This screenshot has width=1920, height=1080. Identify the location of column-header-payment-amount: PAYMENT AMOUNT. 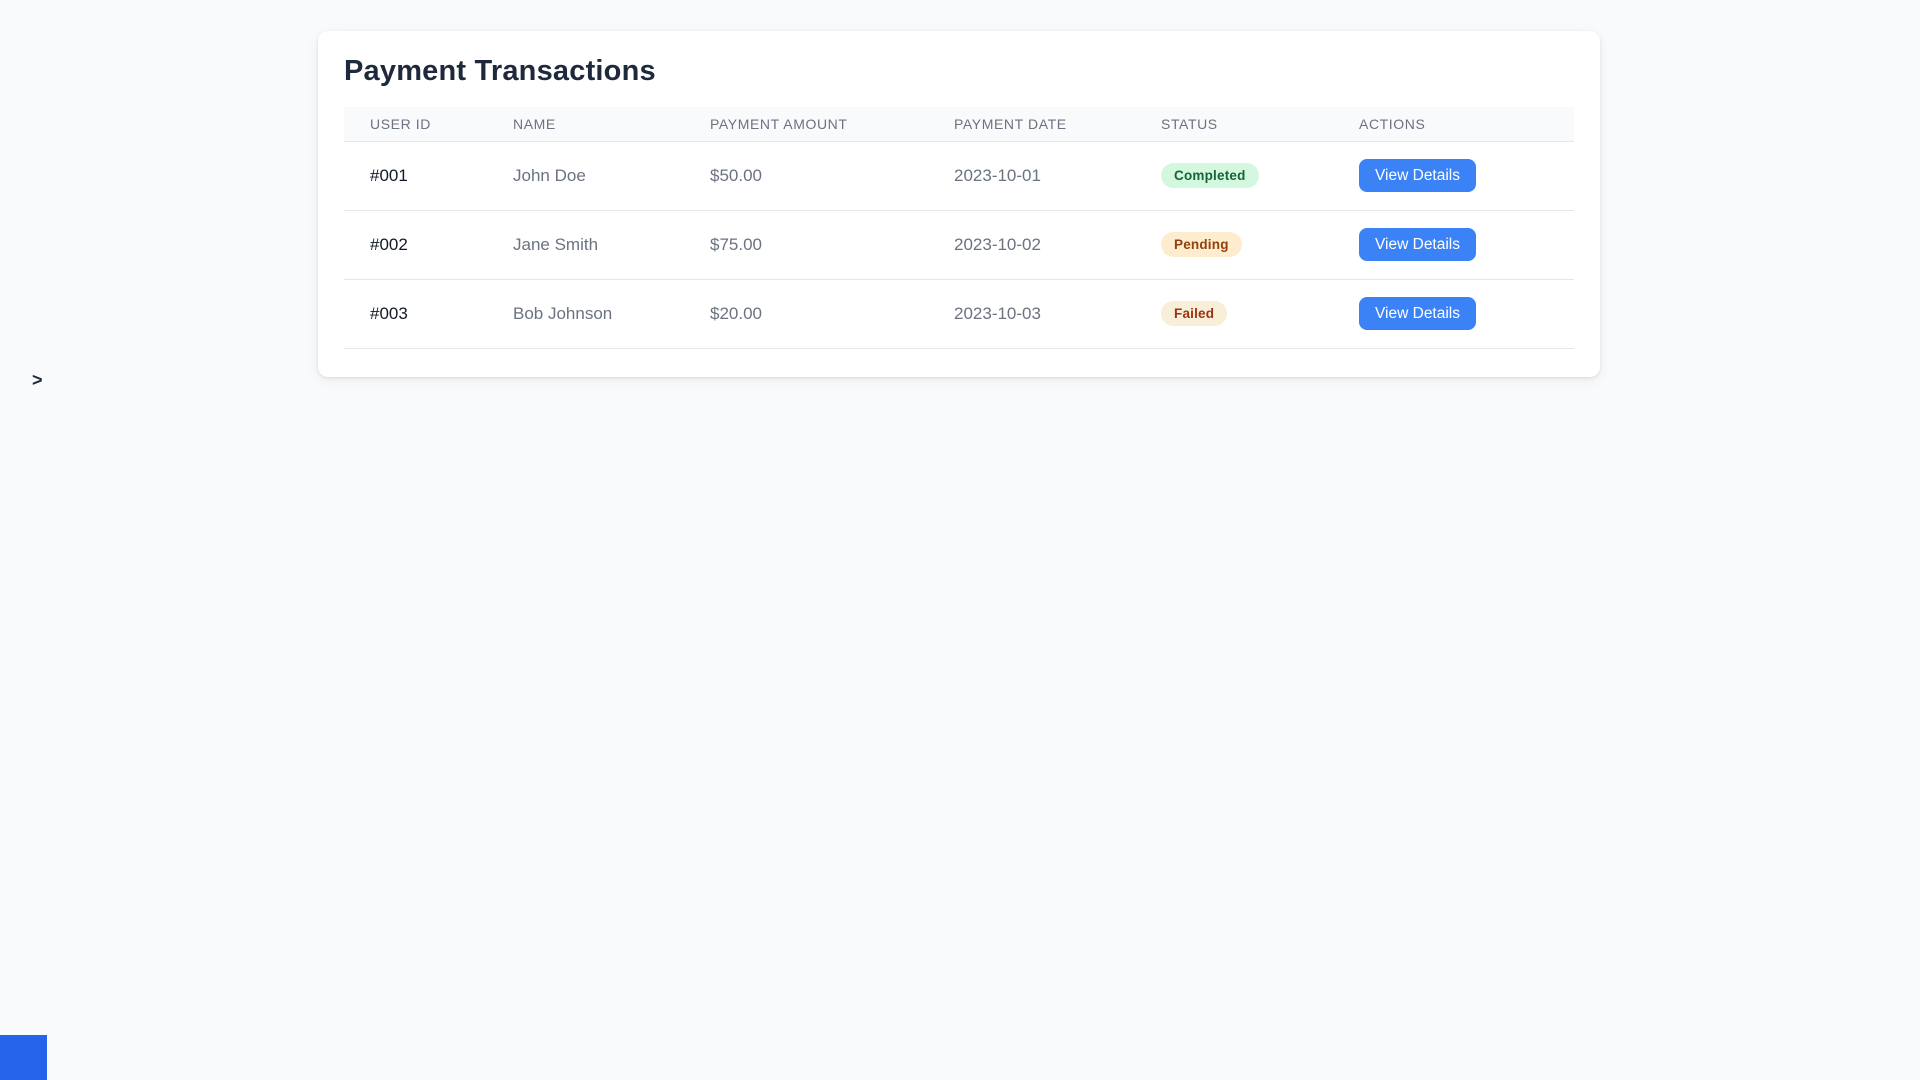
(806, 124).